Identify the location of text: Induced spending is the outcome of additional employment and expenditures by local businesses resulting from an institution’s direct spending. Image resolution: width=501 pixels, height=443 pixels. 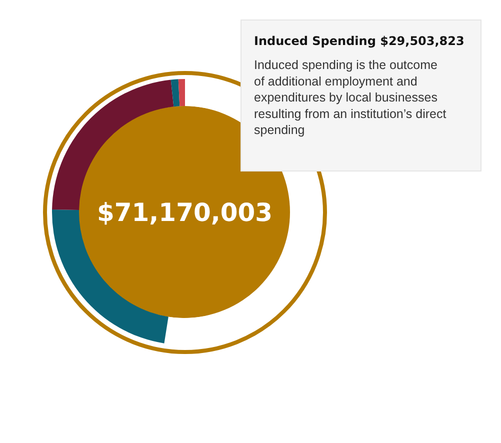
(350, 97).